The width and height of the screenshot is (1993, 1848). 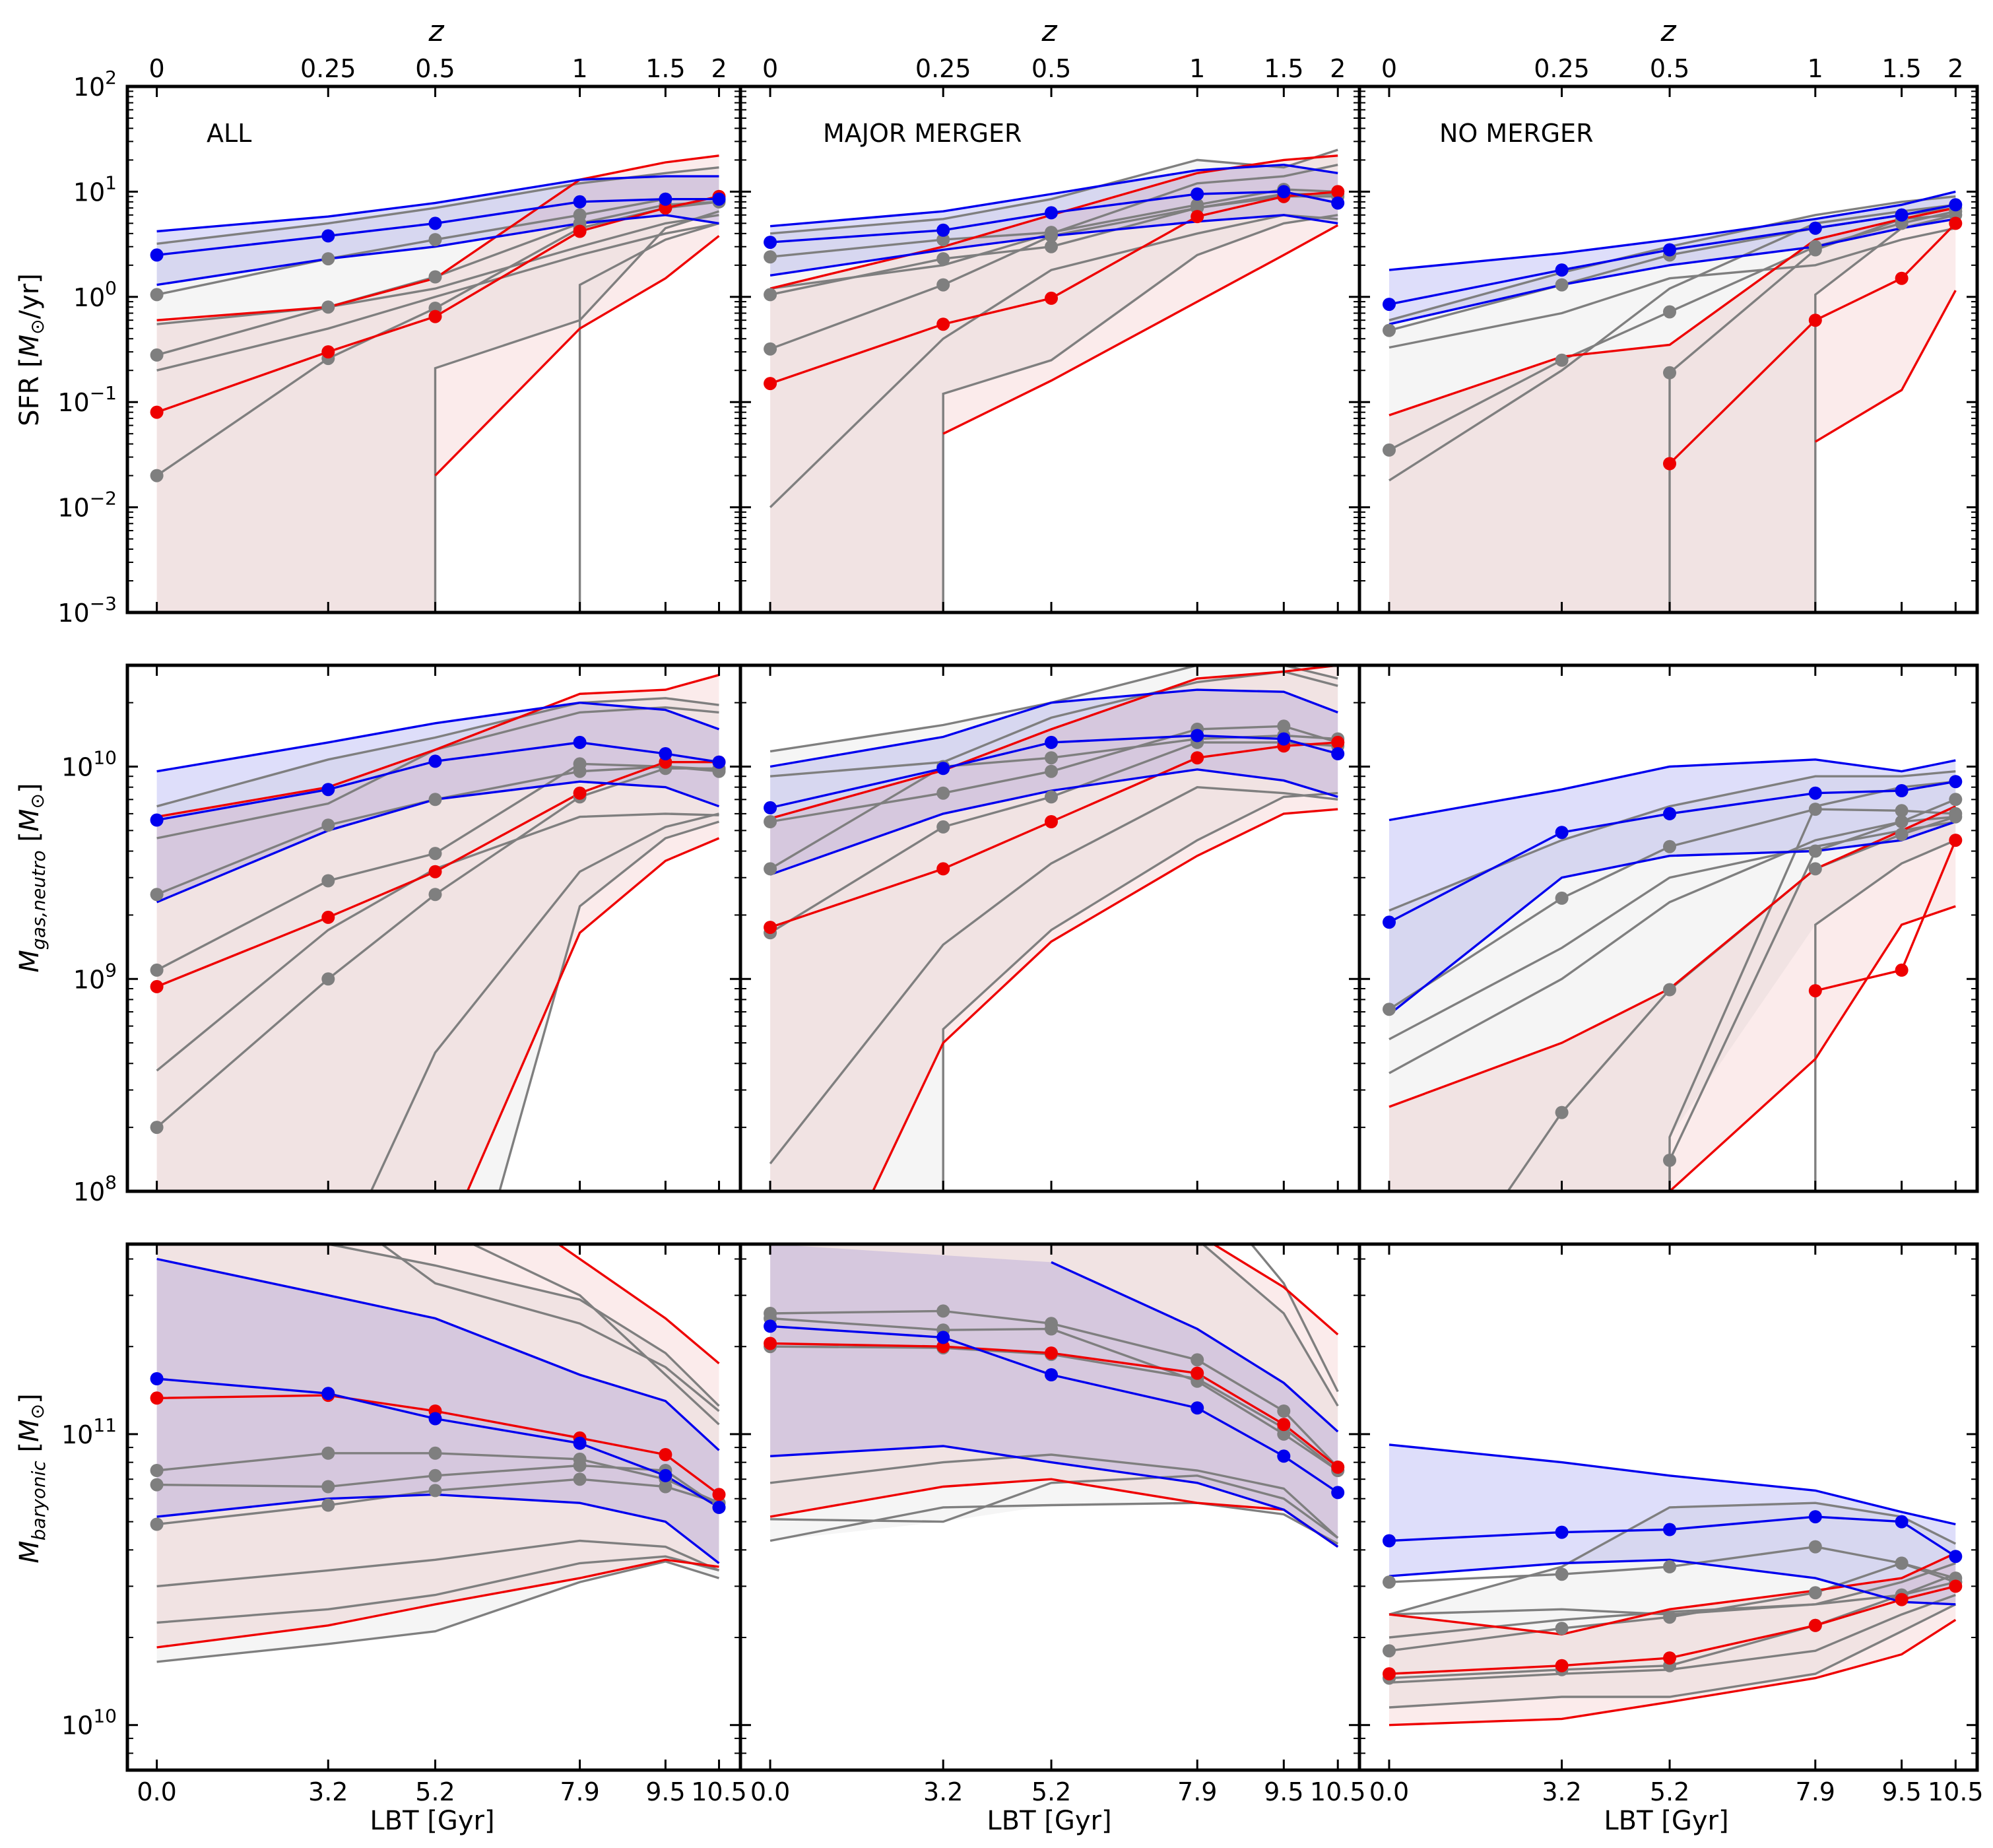 I want to click on panel-sfr-3: 0 0.25 0.5 1 1.5 2, so click(x=1668, y=334).